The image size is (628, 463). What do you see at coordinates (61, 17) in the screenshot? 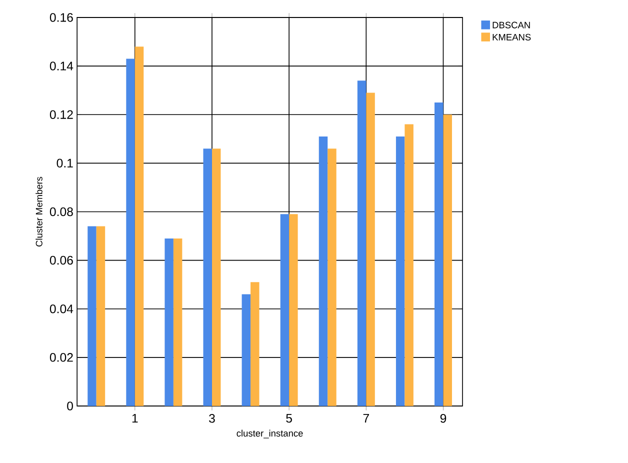
I see `y-tick-label: 0.16` at bounding box center [61, 17].